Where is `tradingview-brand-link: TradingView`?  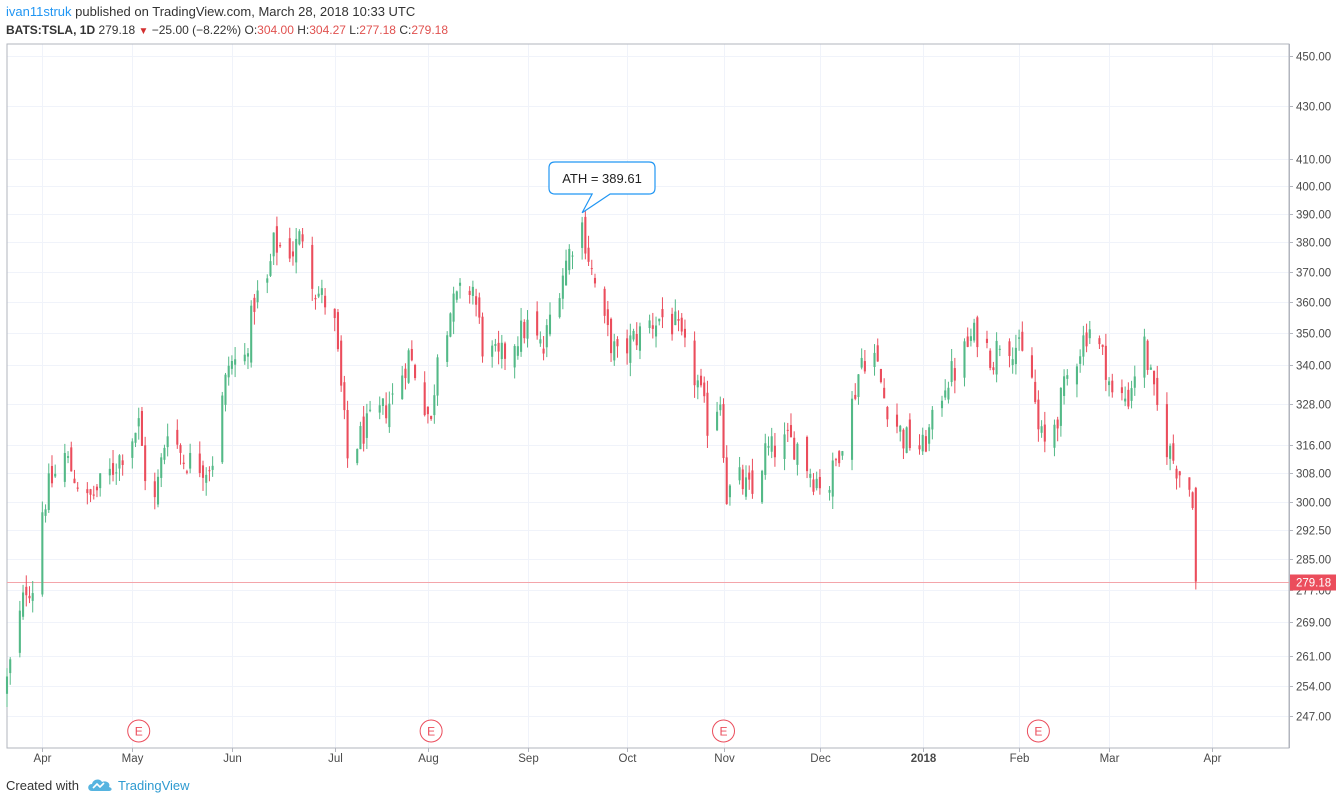
tradingview-brand-link: TradingView is located at coordinates (154, 785).